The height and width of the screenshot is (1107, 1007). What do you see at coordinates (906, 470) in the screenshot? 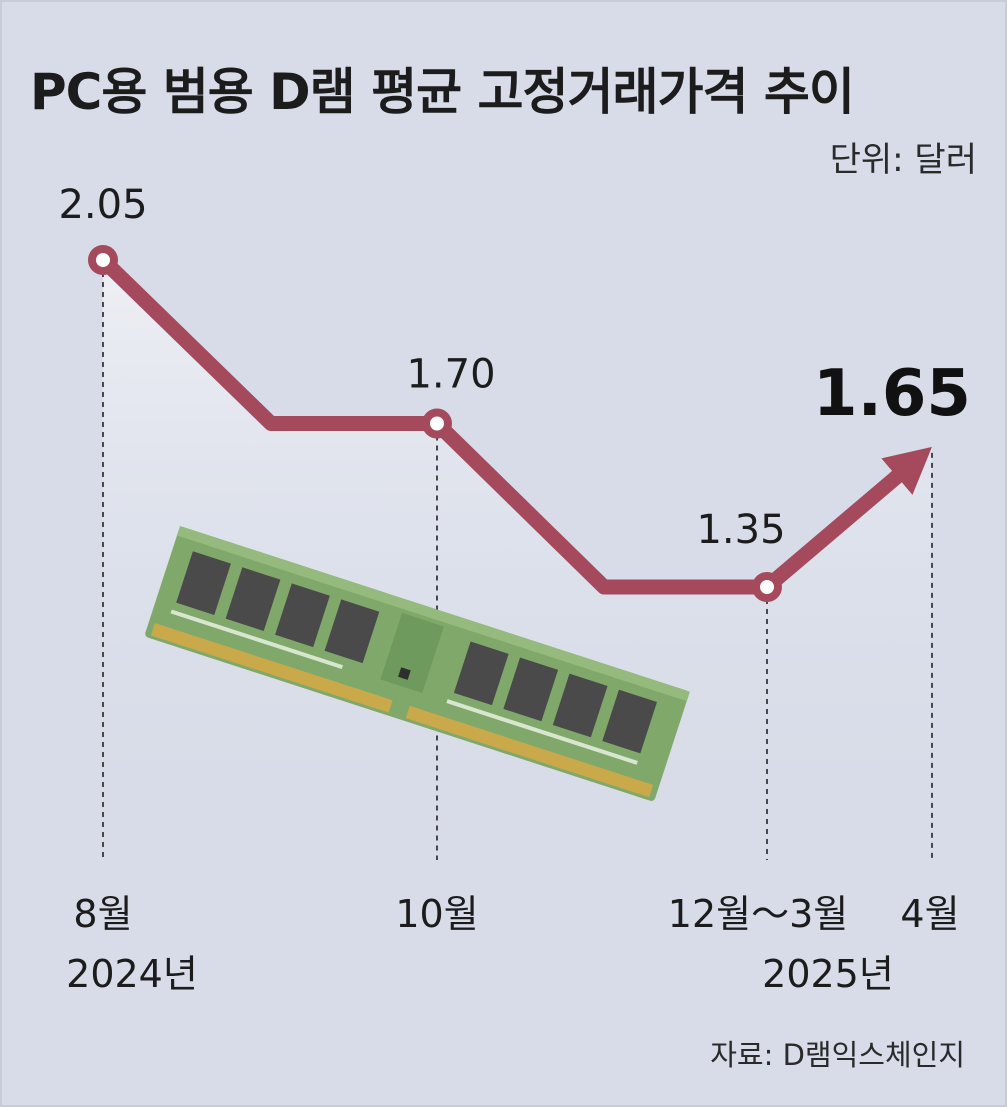
I see `trend-arrowhead` at bounding box center [906, 470].